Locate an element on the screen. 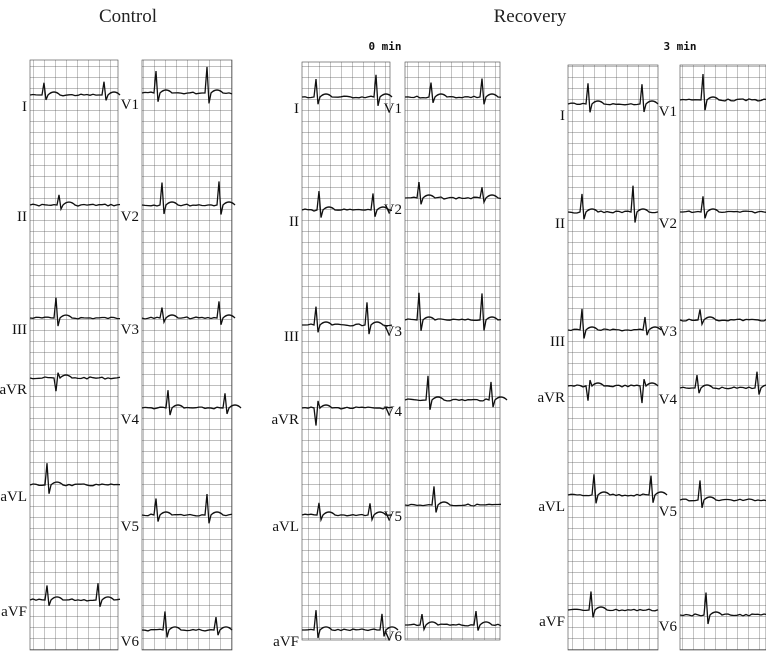  control-header: Control is located at coordinates (128, 16).